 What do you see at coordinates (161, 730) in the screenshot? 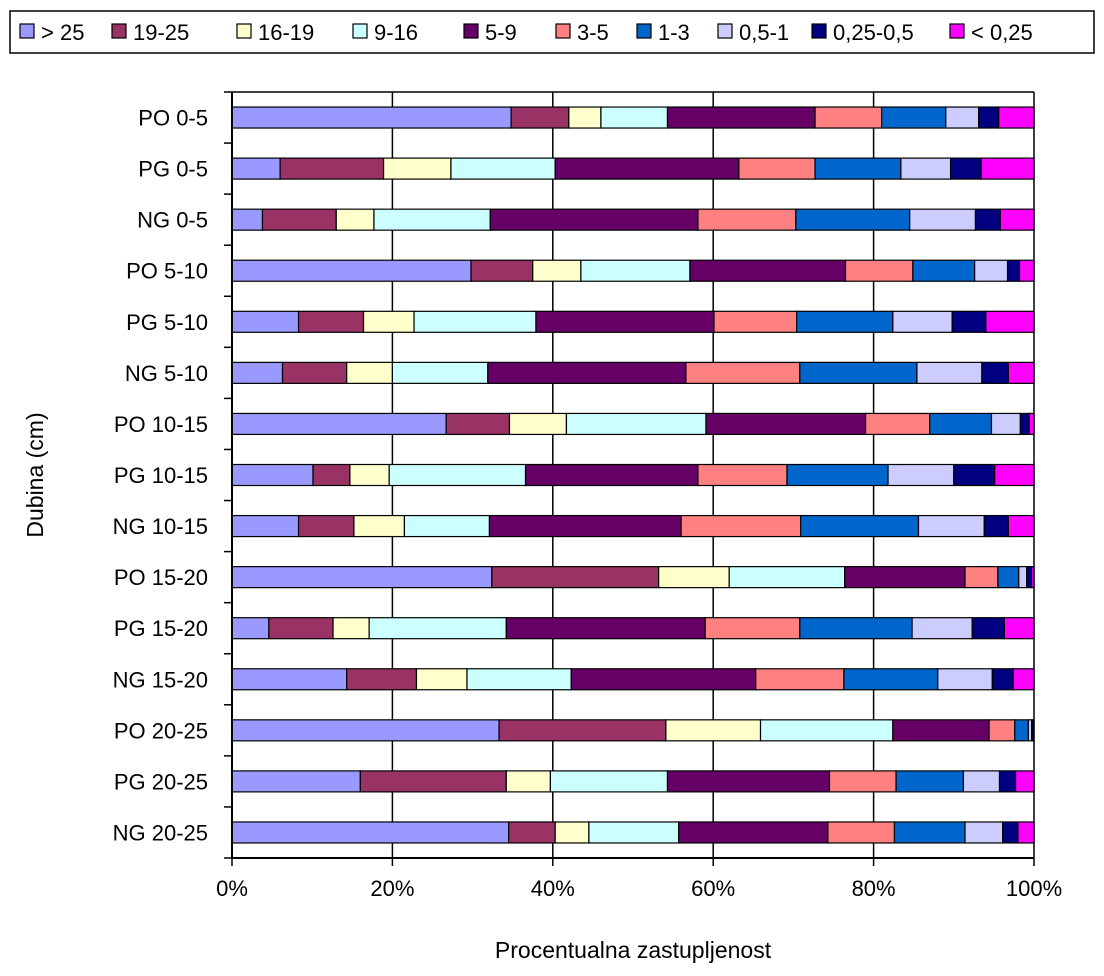
I see `y-tick-label: PO 20-25` at bounding box center [161, 730].